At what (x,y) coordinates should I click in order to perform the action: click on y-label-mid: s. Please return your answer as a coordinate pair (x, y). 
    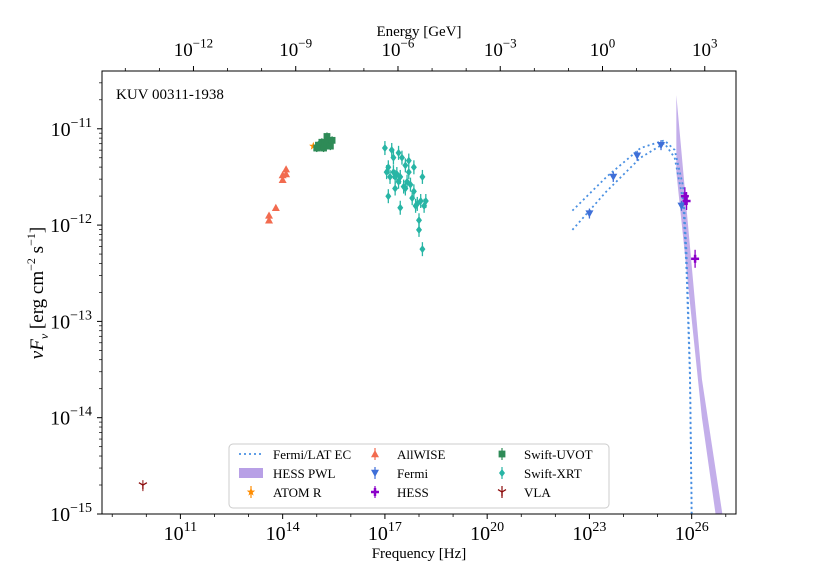
    Looking at the image, I should click on (37, 252).